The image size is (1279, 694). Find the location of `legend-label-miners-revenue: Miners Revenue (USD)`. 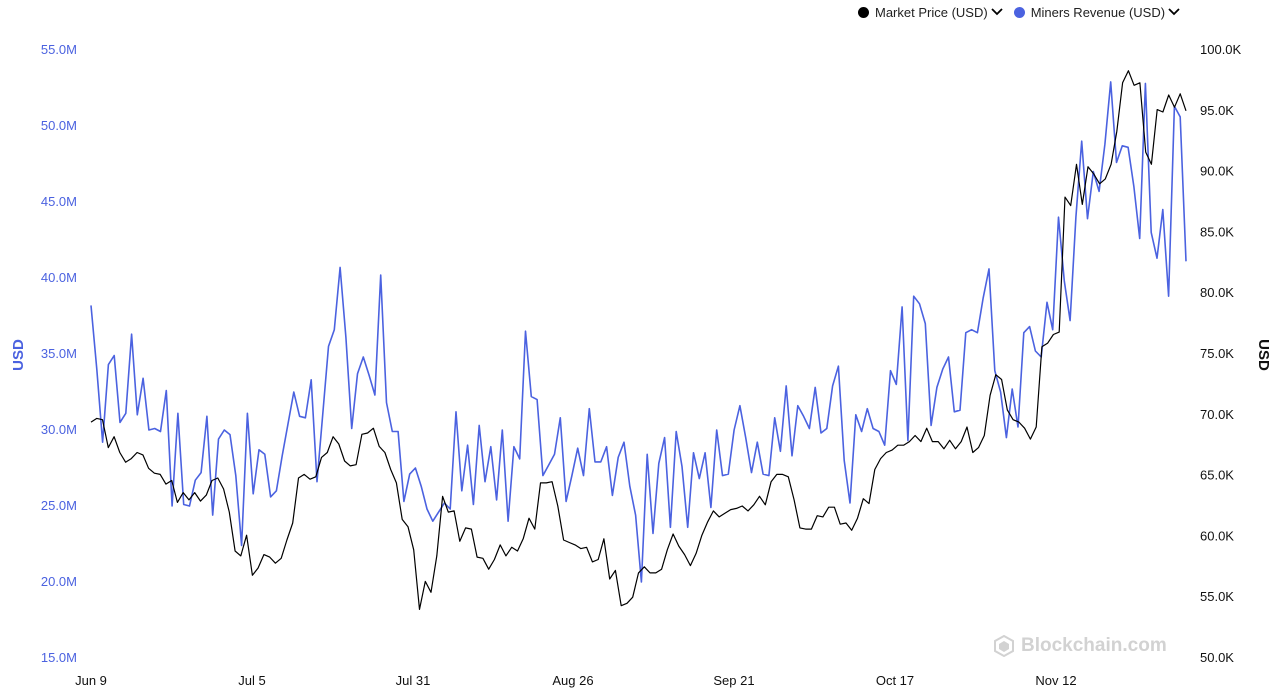

legend-label-miners-revenue: Miners Revenue (USD) is located at coordinates (1098, 12).